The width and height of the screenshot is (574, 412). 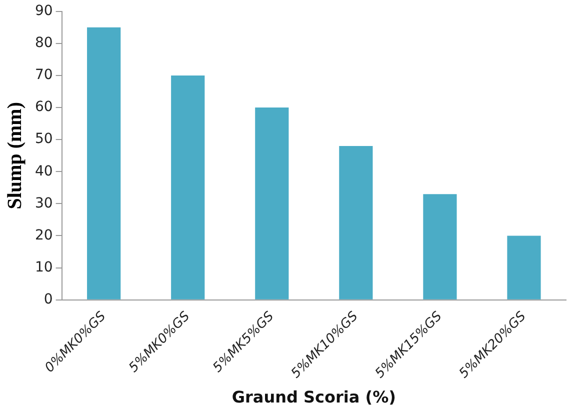 What do you see at coordinates (43, 267) in the screenshot?
I see `y-tick-label: 10` at bounding box center [43, 267].